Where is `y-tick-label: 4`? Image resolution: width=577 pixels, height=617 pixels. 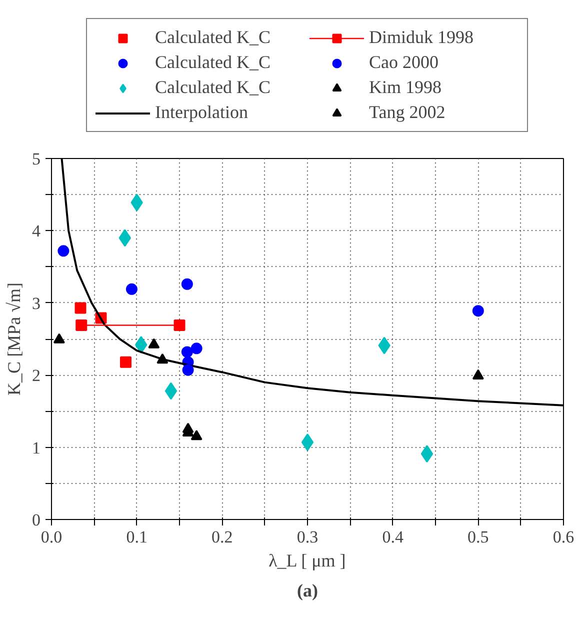
y-tick-label: 4 is located at coordinates (36, 231).